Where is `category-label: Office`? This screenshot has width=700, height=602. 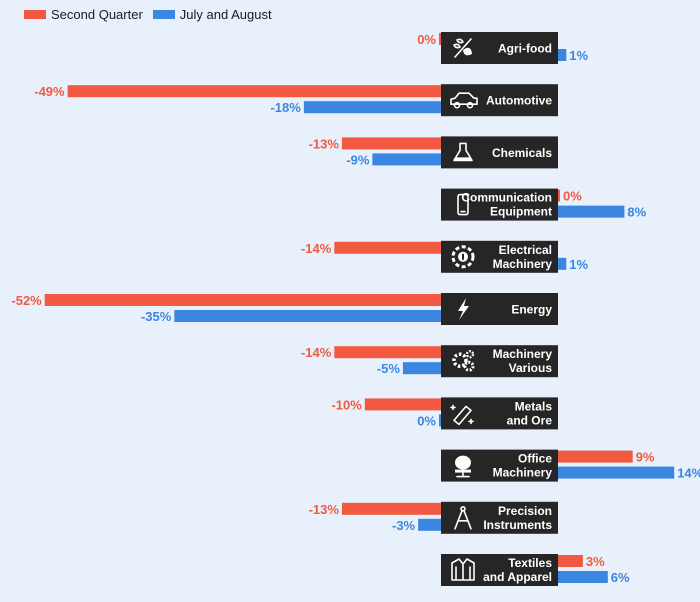
category-label: Office is located at coordinates (535, 459).